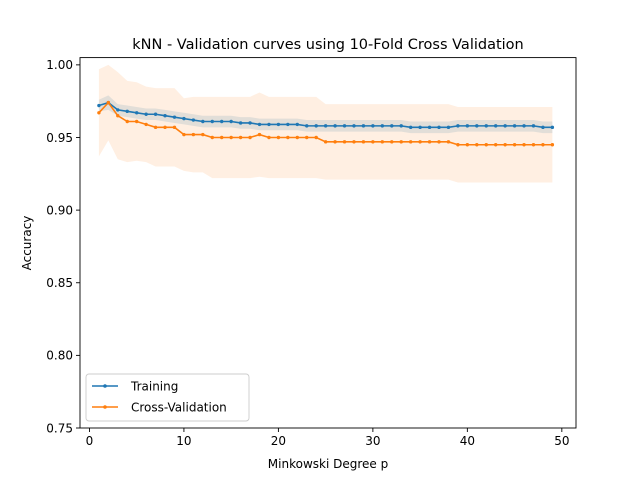 The width and height of the screenshot is (640, 480). I want to click on legend-box, so click(167, 397).